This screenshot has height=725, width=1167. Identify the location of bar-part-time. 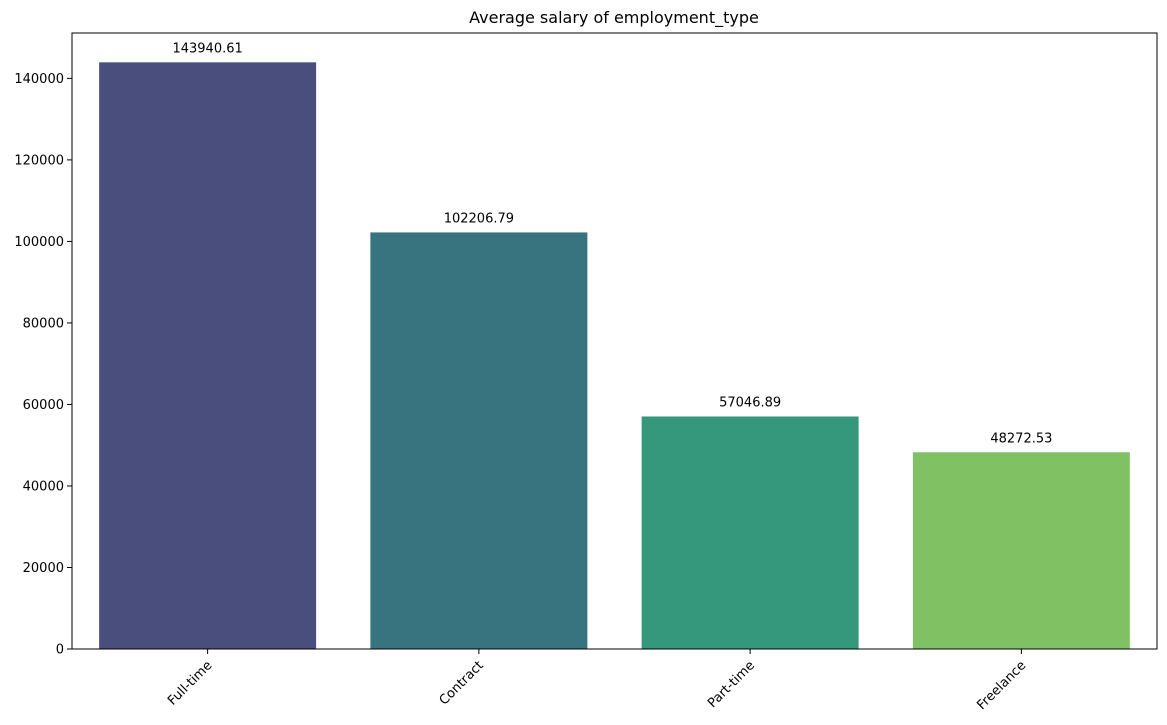
(750, 532).